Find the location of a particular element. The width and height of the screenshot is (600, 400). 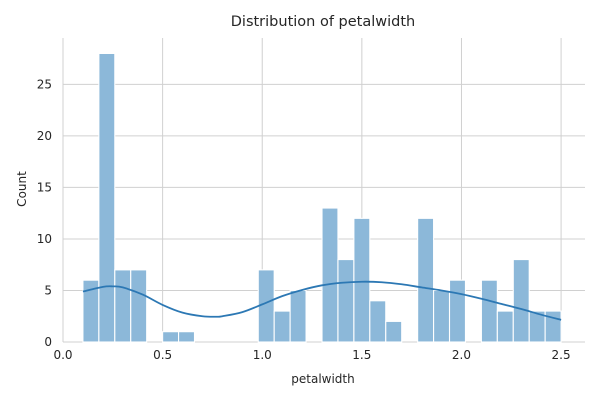

x-tick-label: 2.5 is located at coordinates (561, 355).